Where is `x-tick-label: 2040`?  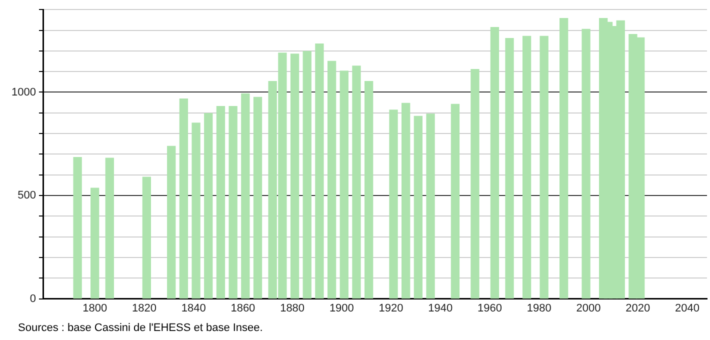
x-tick-label: 2040 is located at coordinates (687, 308).